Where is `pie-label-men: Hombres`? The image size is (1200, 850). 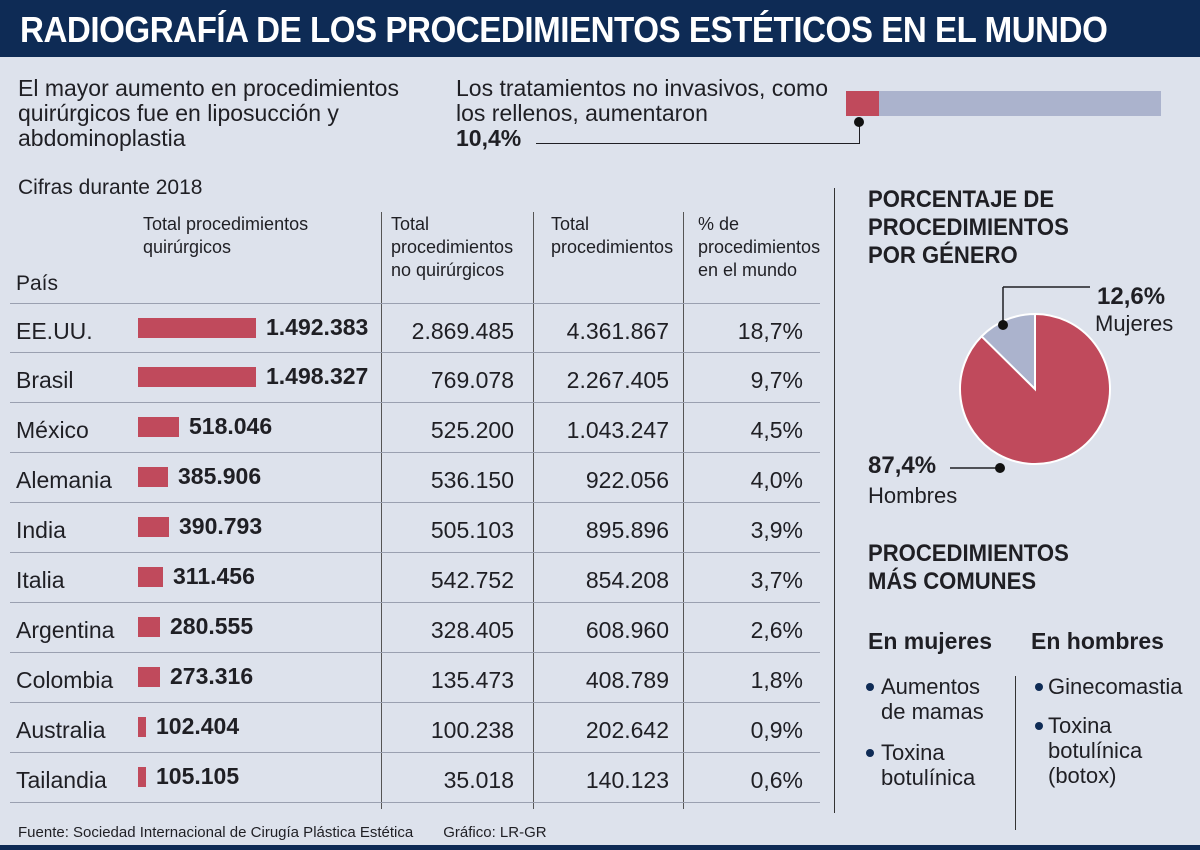
pie-label-men: Hombres is located at coordinates (913, 495).